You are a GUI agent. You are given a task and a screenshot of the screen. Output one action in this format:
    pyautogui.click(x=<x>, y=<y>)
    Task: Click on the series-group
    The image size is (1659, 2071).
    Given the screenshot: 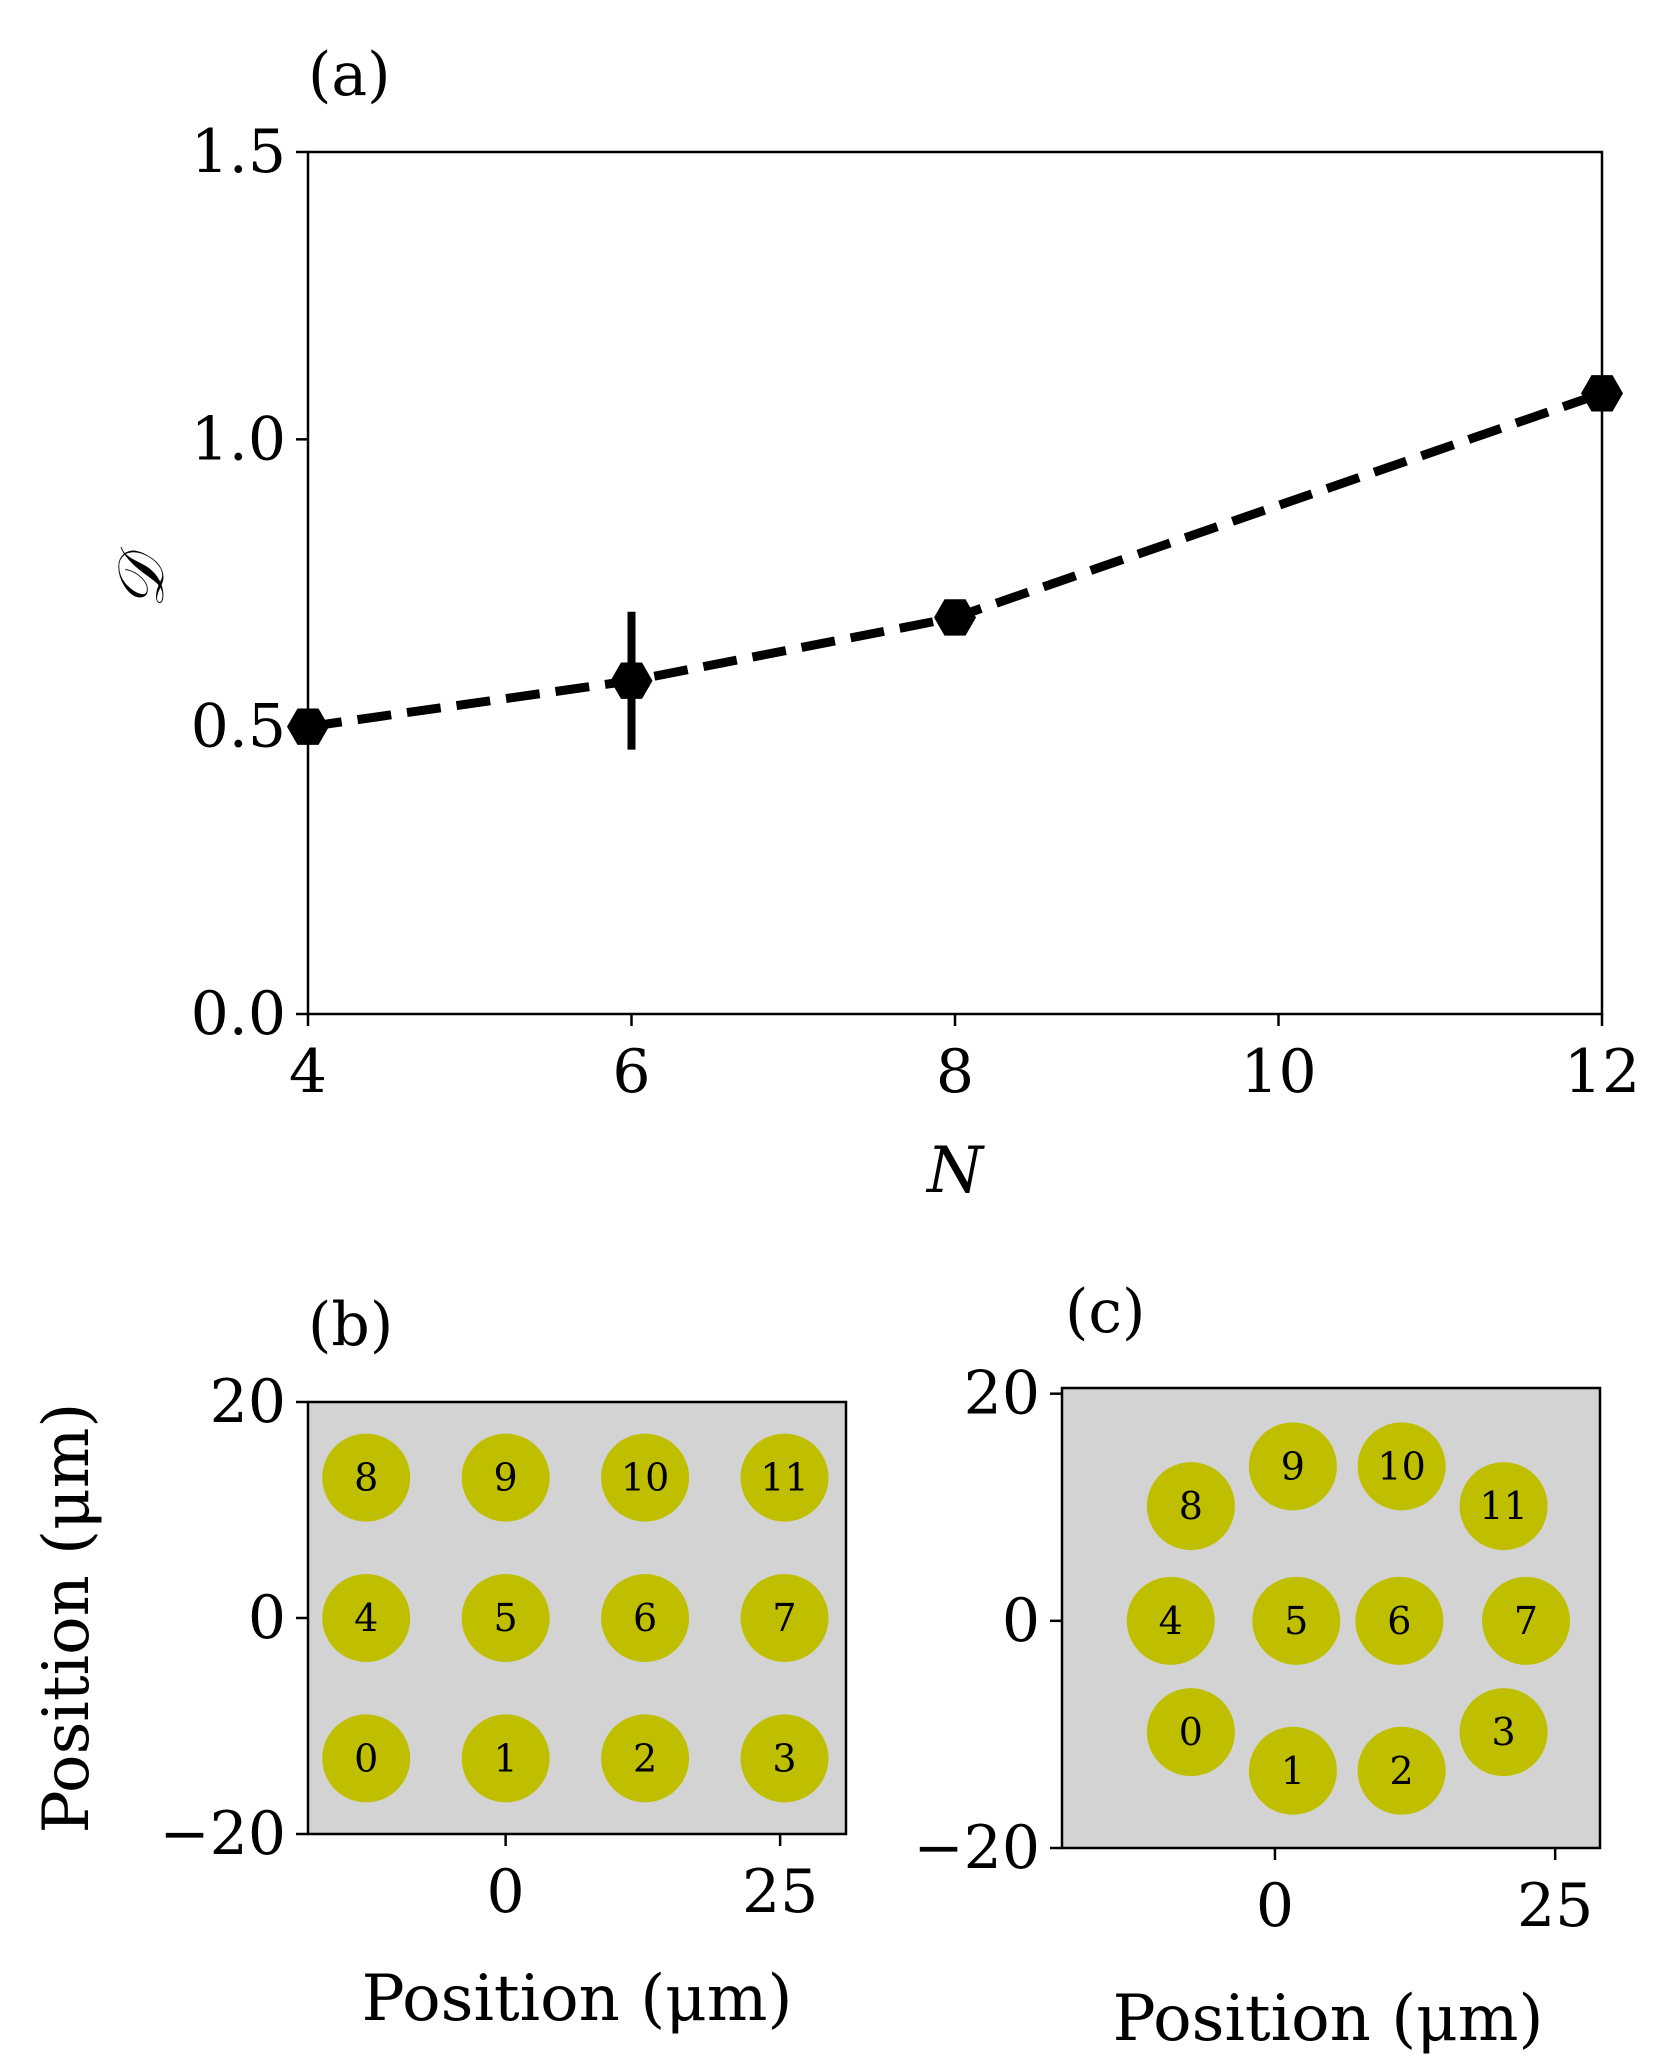 What is the action you would take?
    pyautogui.click(x=955, y=562)
    